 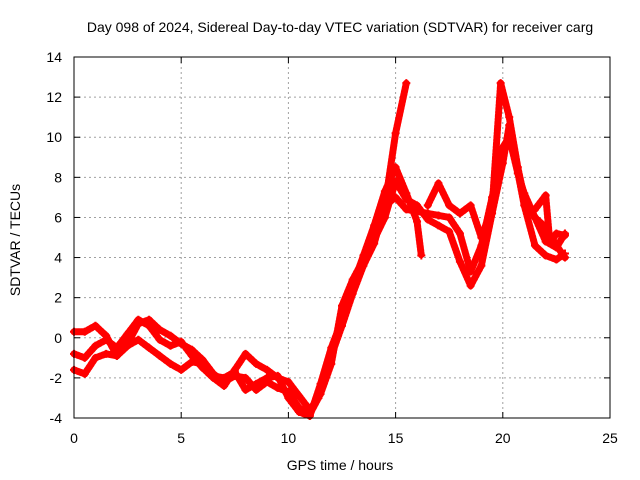 I want to click on x-tick-label: 20, so click(x=503, y=438).